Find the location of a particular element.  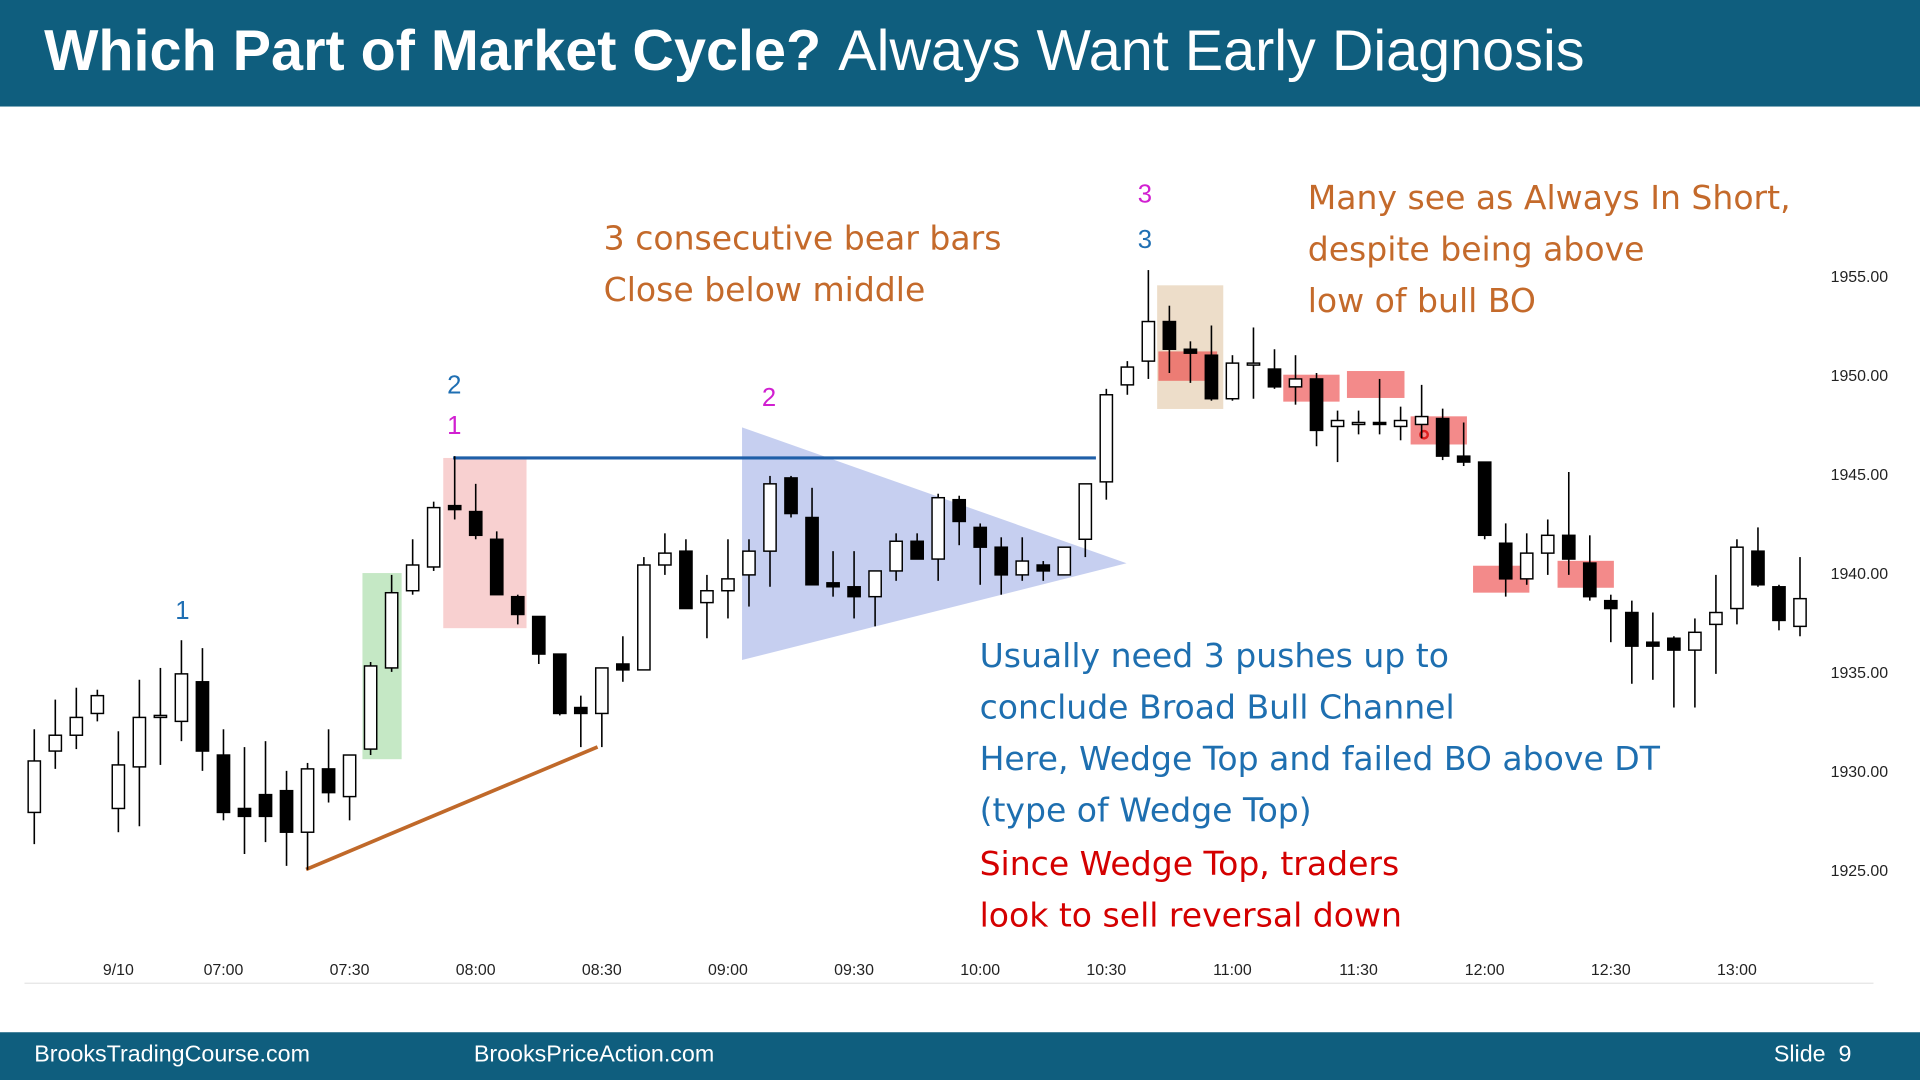

annotation-line: look to sell reversal down is located at coordinates (1191, 915).